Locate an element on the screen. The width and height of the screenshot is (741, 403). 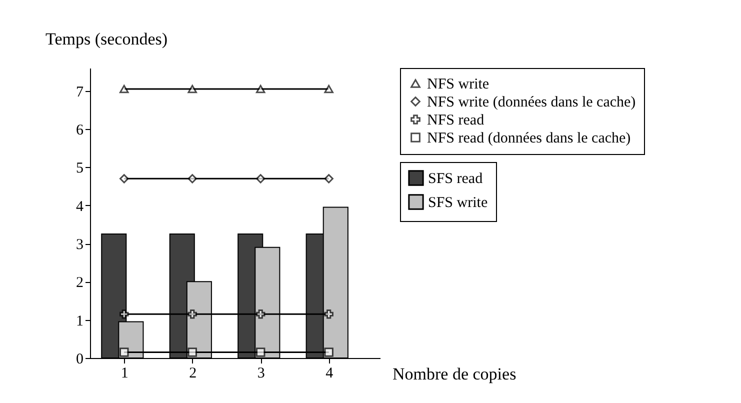
y-tick-label: 7 is located at coordinates (80, 92).